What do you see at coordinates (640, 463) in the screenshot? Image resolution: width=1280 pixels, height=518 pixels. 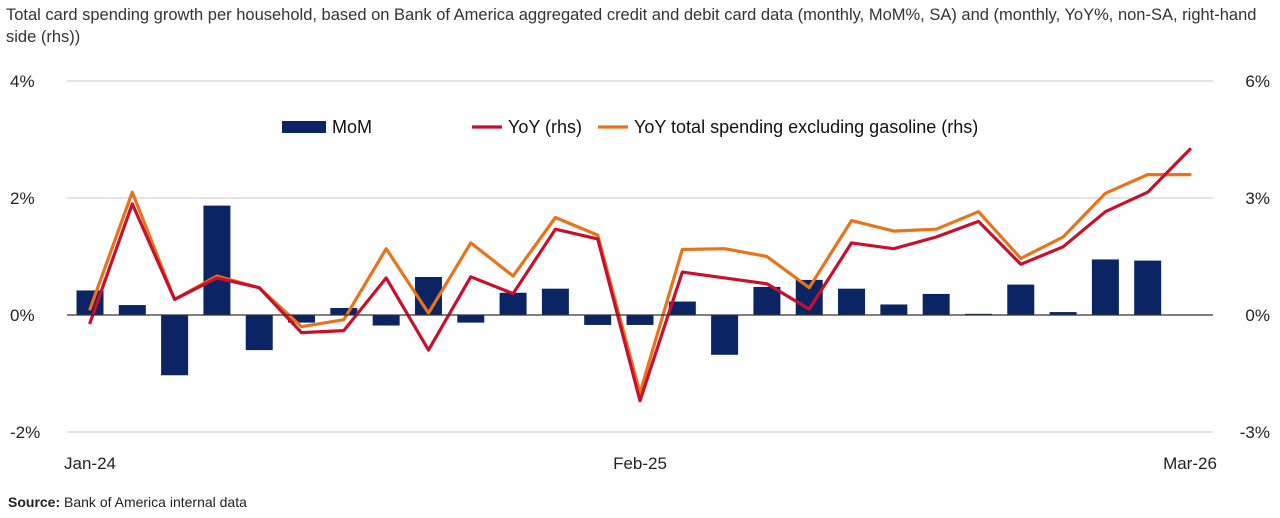 I see `x-tick-label: Feb-25` at bounding box center [640, 463].